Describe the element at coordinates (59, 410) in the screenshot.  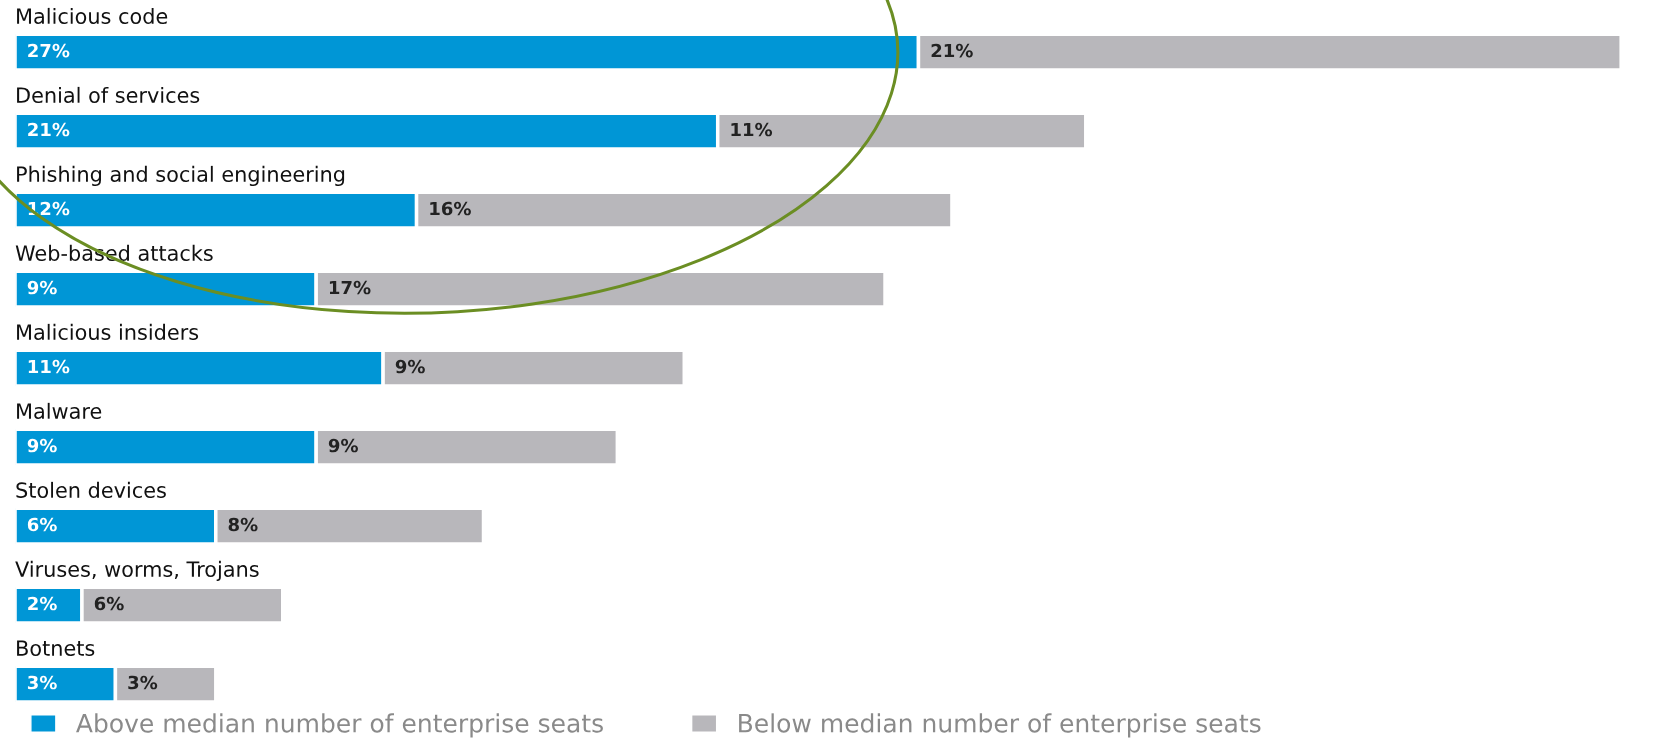
I see `y-tick-label: Malware` at that location.